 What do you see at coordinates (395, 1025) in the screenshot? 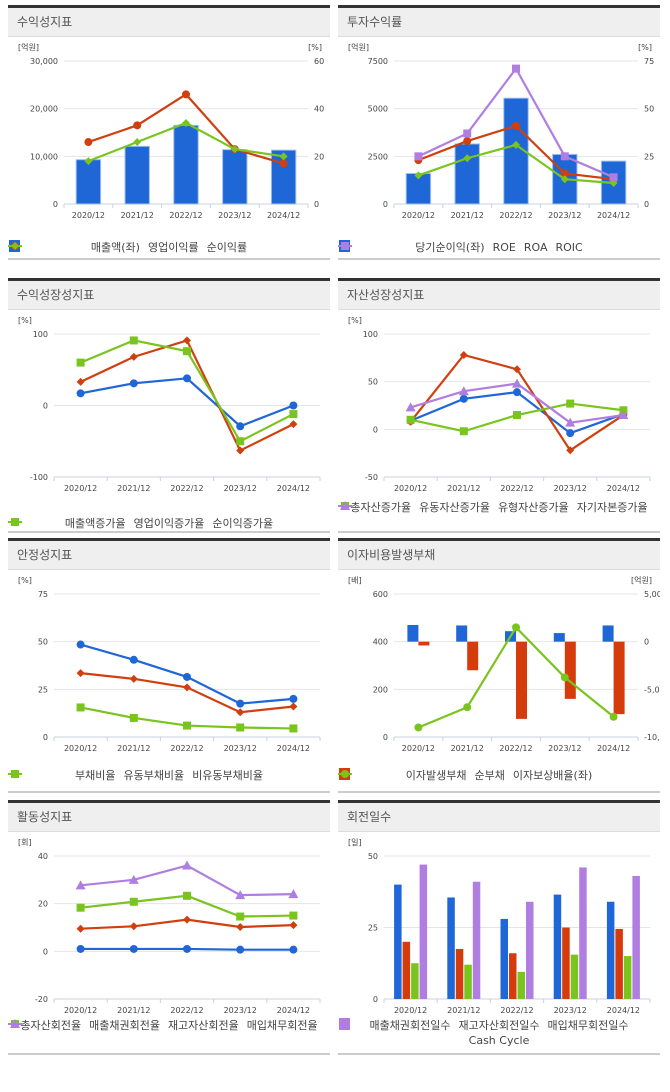
I see `legend-item: 매출채권회전일수` at bounding box center [395, 1025].